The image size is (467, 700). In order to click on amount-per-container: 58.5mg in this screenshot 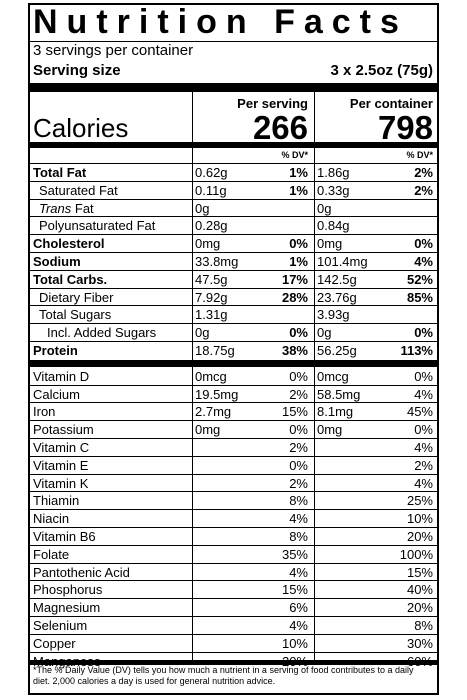, I will do `click(339, 394)`.